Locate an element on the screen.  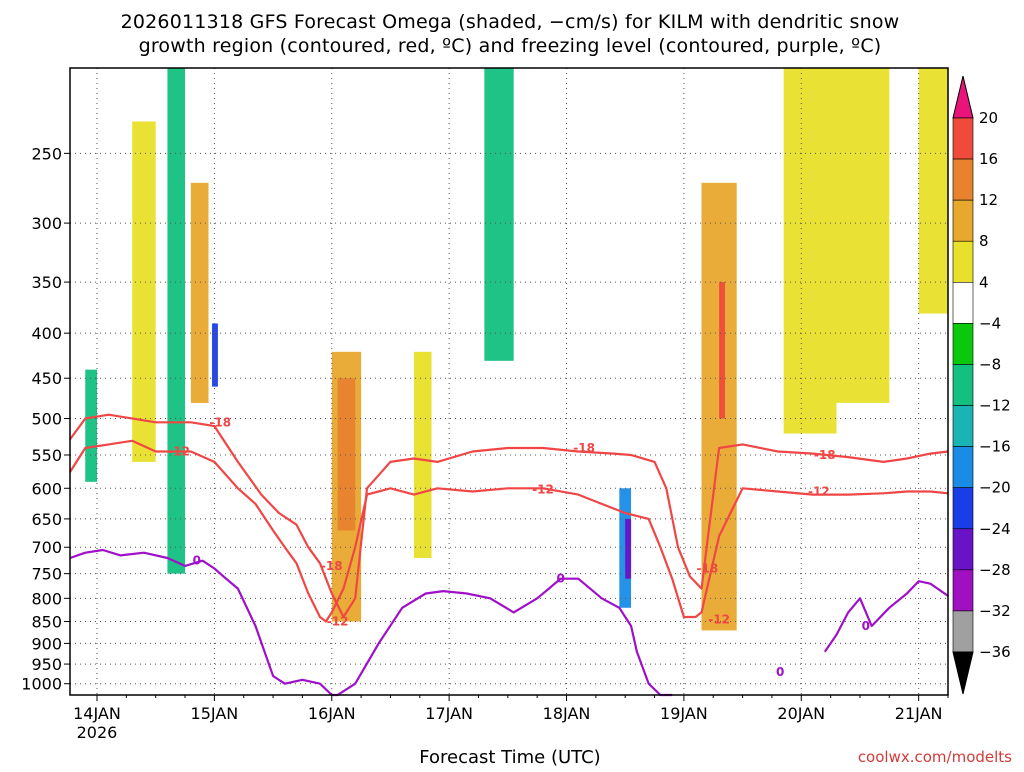
x-tick-label: 14JAN is located at coordinates (97, 713).